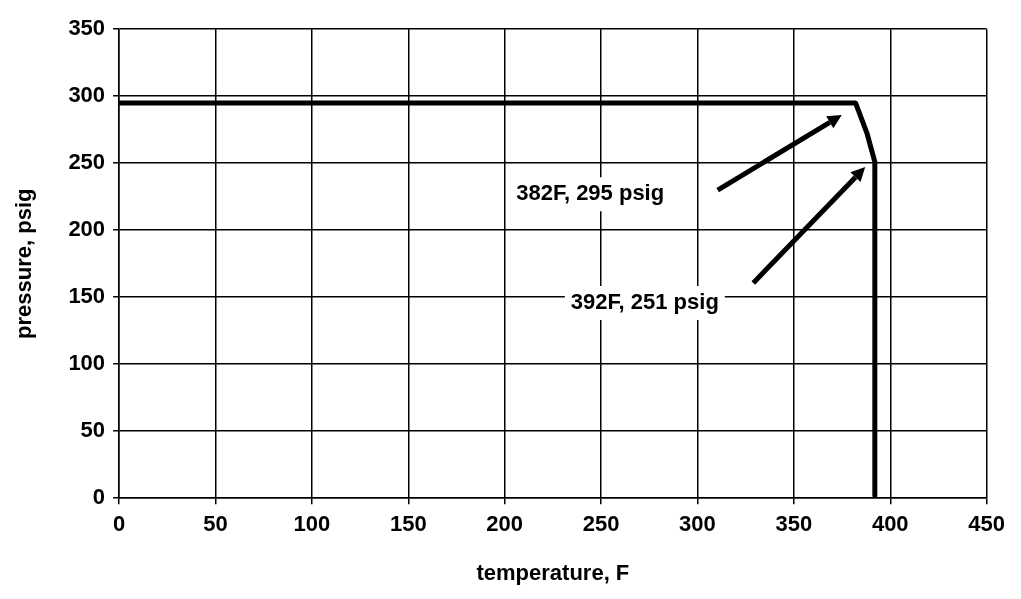 The image size is (1021, 599). I want to click on y-tick-label: 50, so click(93, 430).